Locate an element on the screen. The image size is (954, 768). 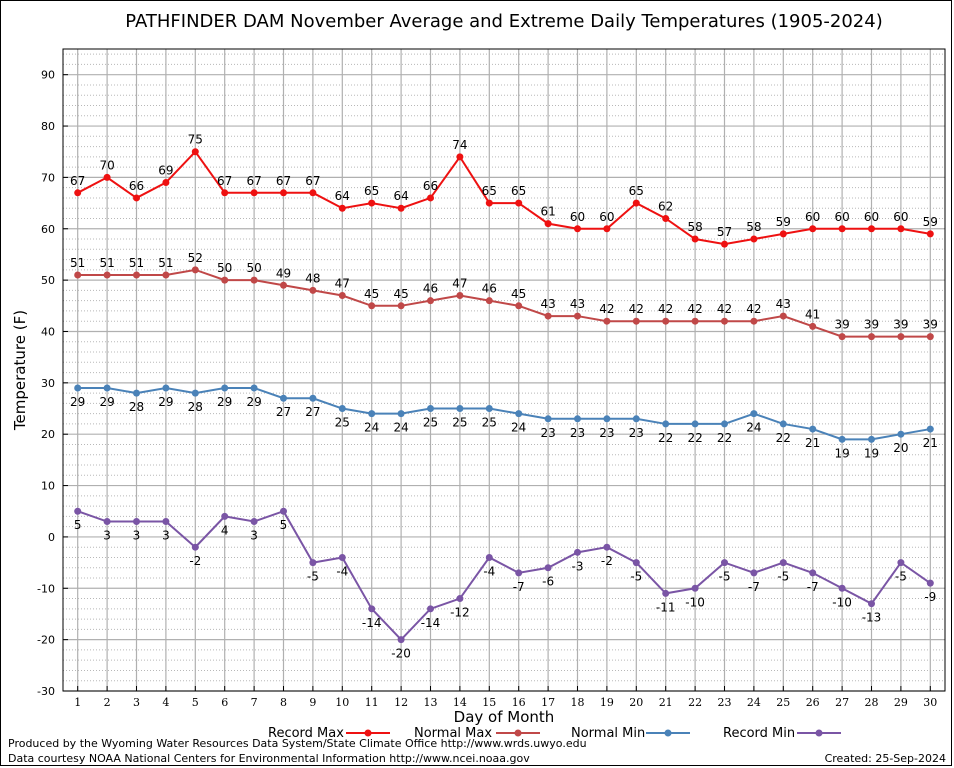
y-tick-label: 60 is located at coordinates (48, 229).